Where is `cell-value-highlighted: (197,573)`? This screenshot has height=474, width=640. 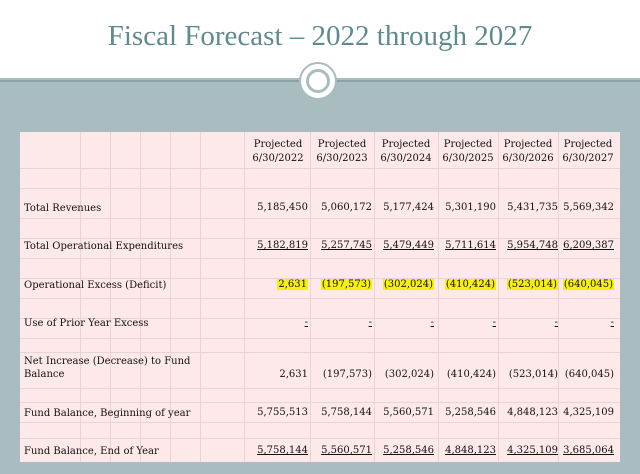 cell-value-highlighted: (197,573) is located at coordinates (346, 284).